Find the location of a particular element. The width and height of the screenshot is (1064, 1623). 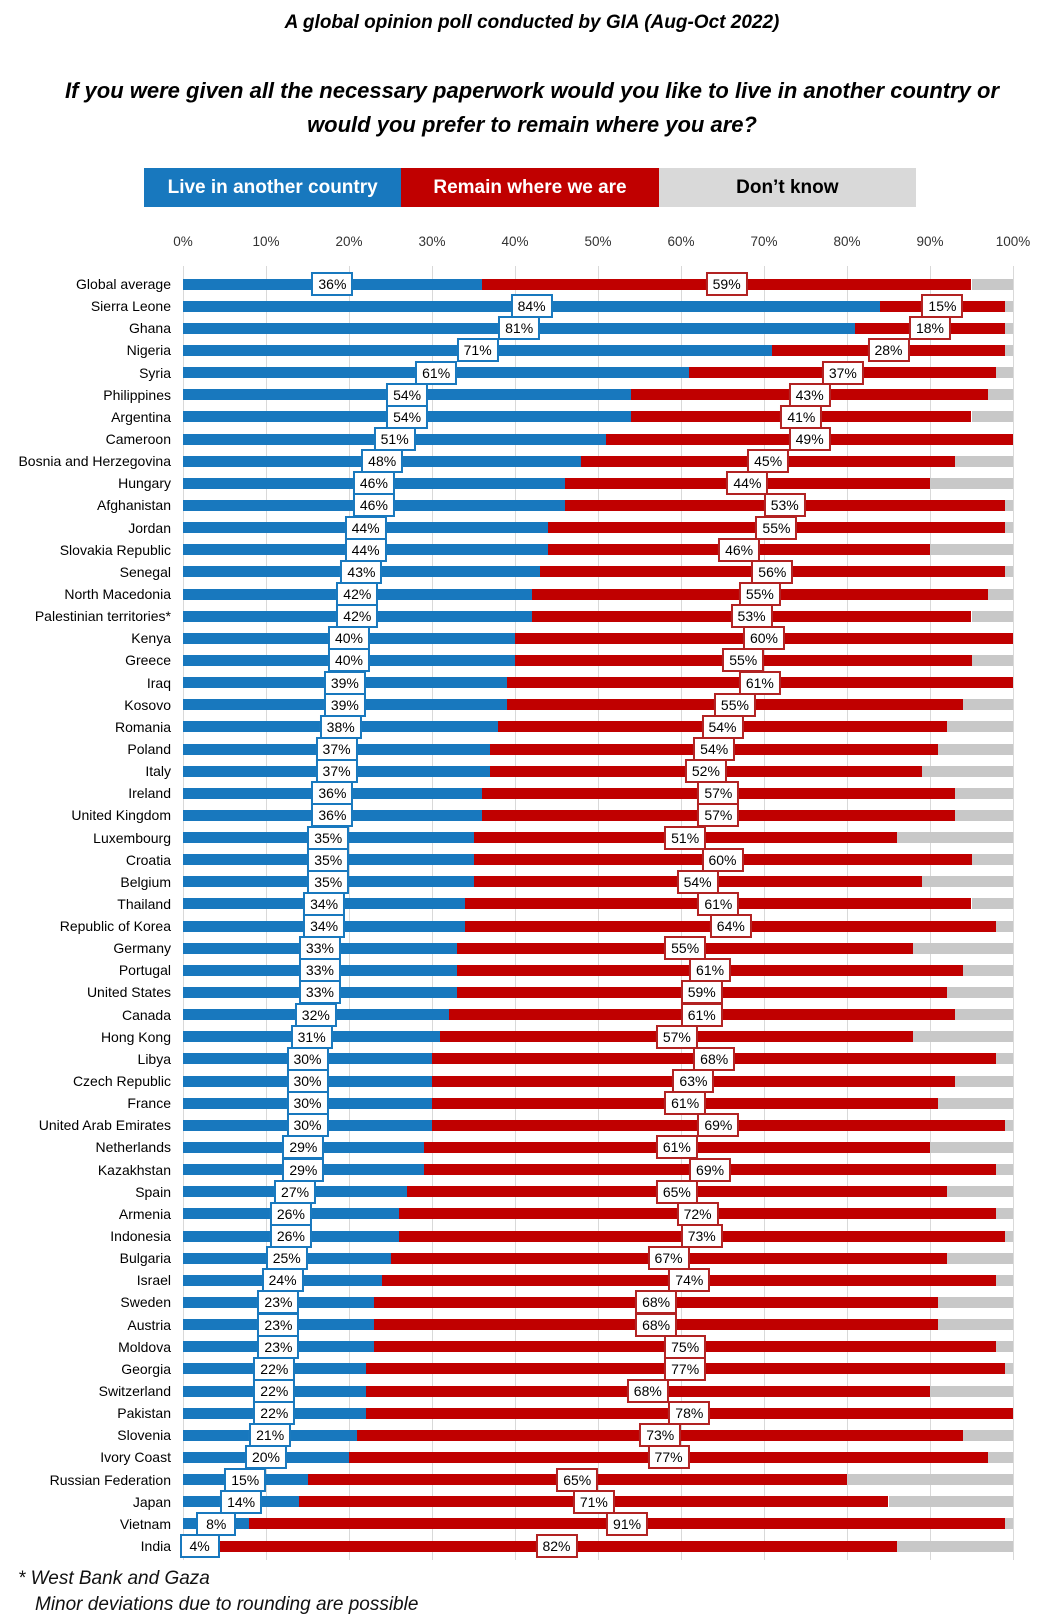

country-label: Romania is located at coordinates (142, 726).